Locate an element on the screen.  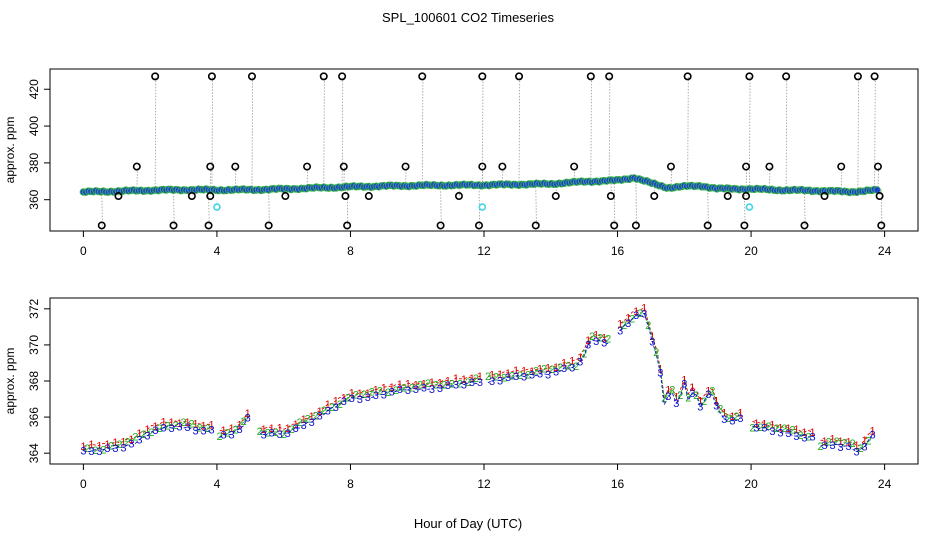
top-y-axis-label: approx. ppm is located at coordinates (10, 150).